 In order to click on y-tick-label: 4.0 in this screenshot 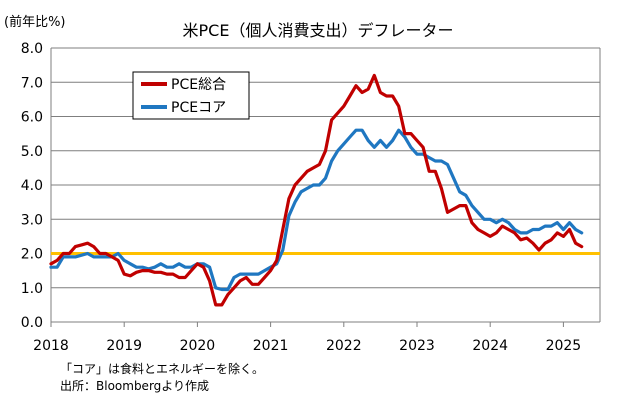, I will do `click(32, 186)`.